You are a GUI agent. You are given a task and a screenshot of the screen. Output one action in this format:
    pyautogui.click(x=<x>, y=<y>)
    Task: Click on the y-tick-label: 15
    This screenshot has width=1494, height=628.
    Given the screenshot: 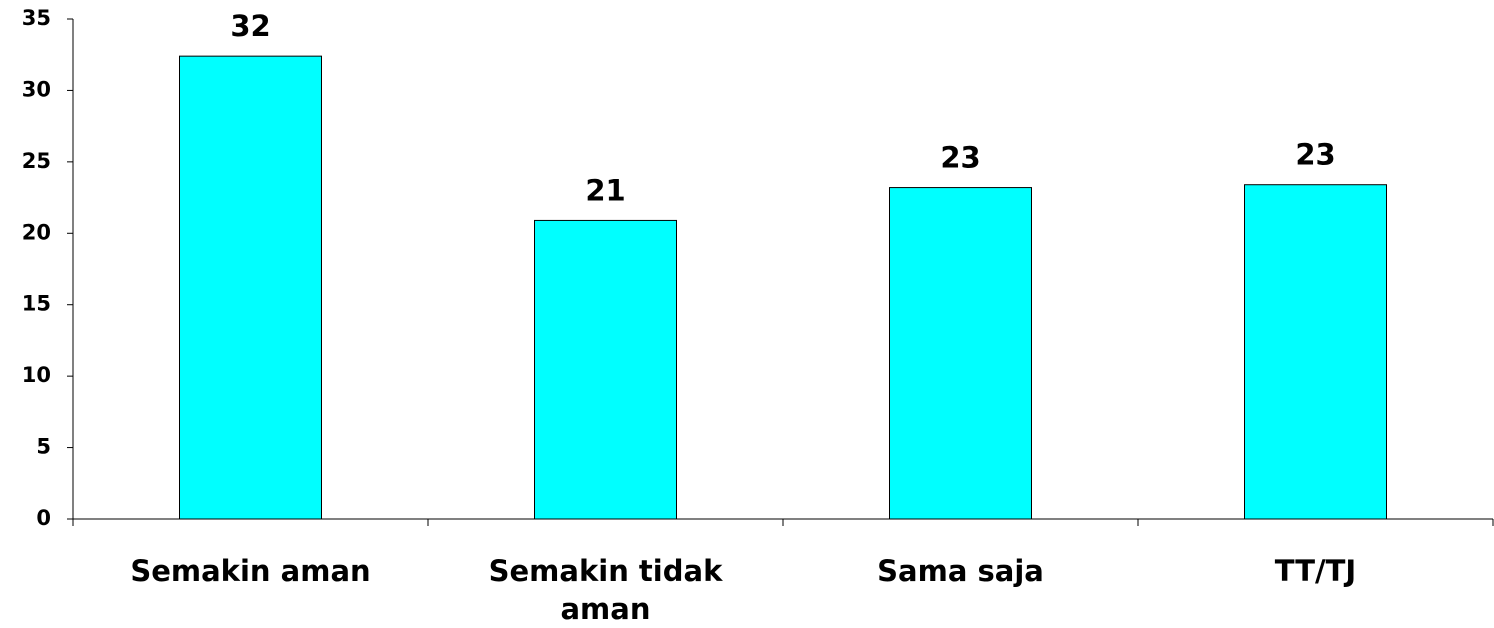 What is the action you would take?
    pyautogui.click(x=36, y=304)
    